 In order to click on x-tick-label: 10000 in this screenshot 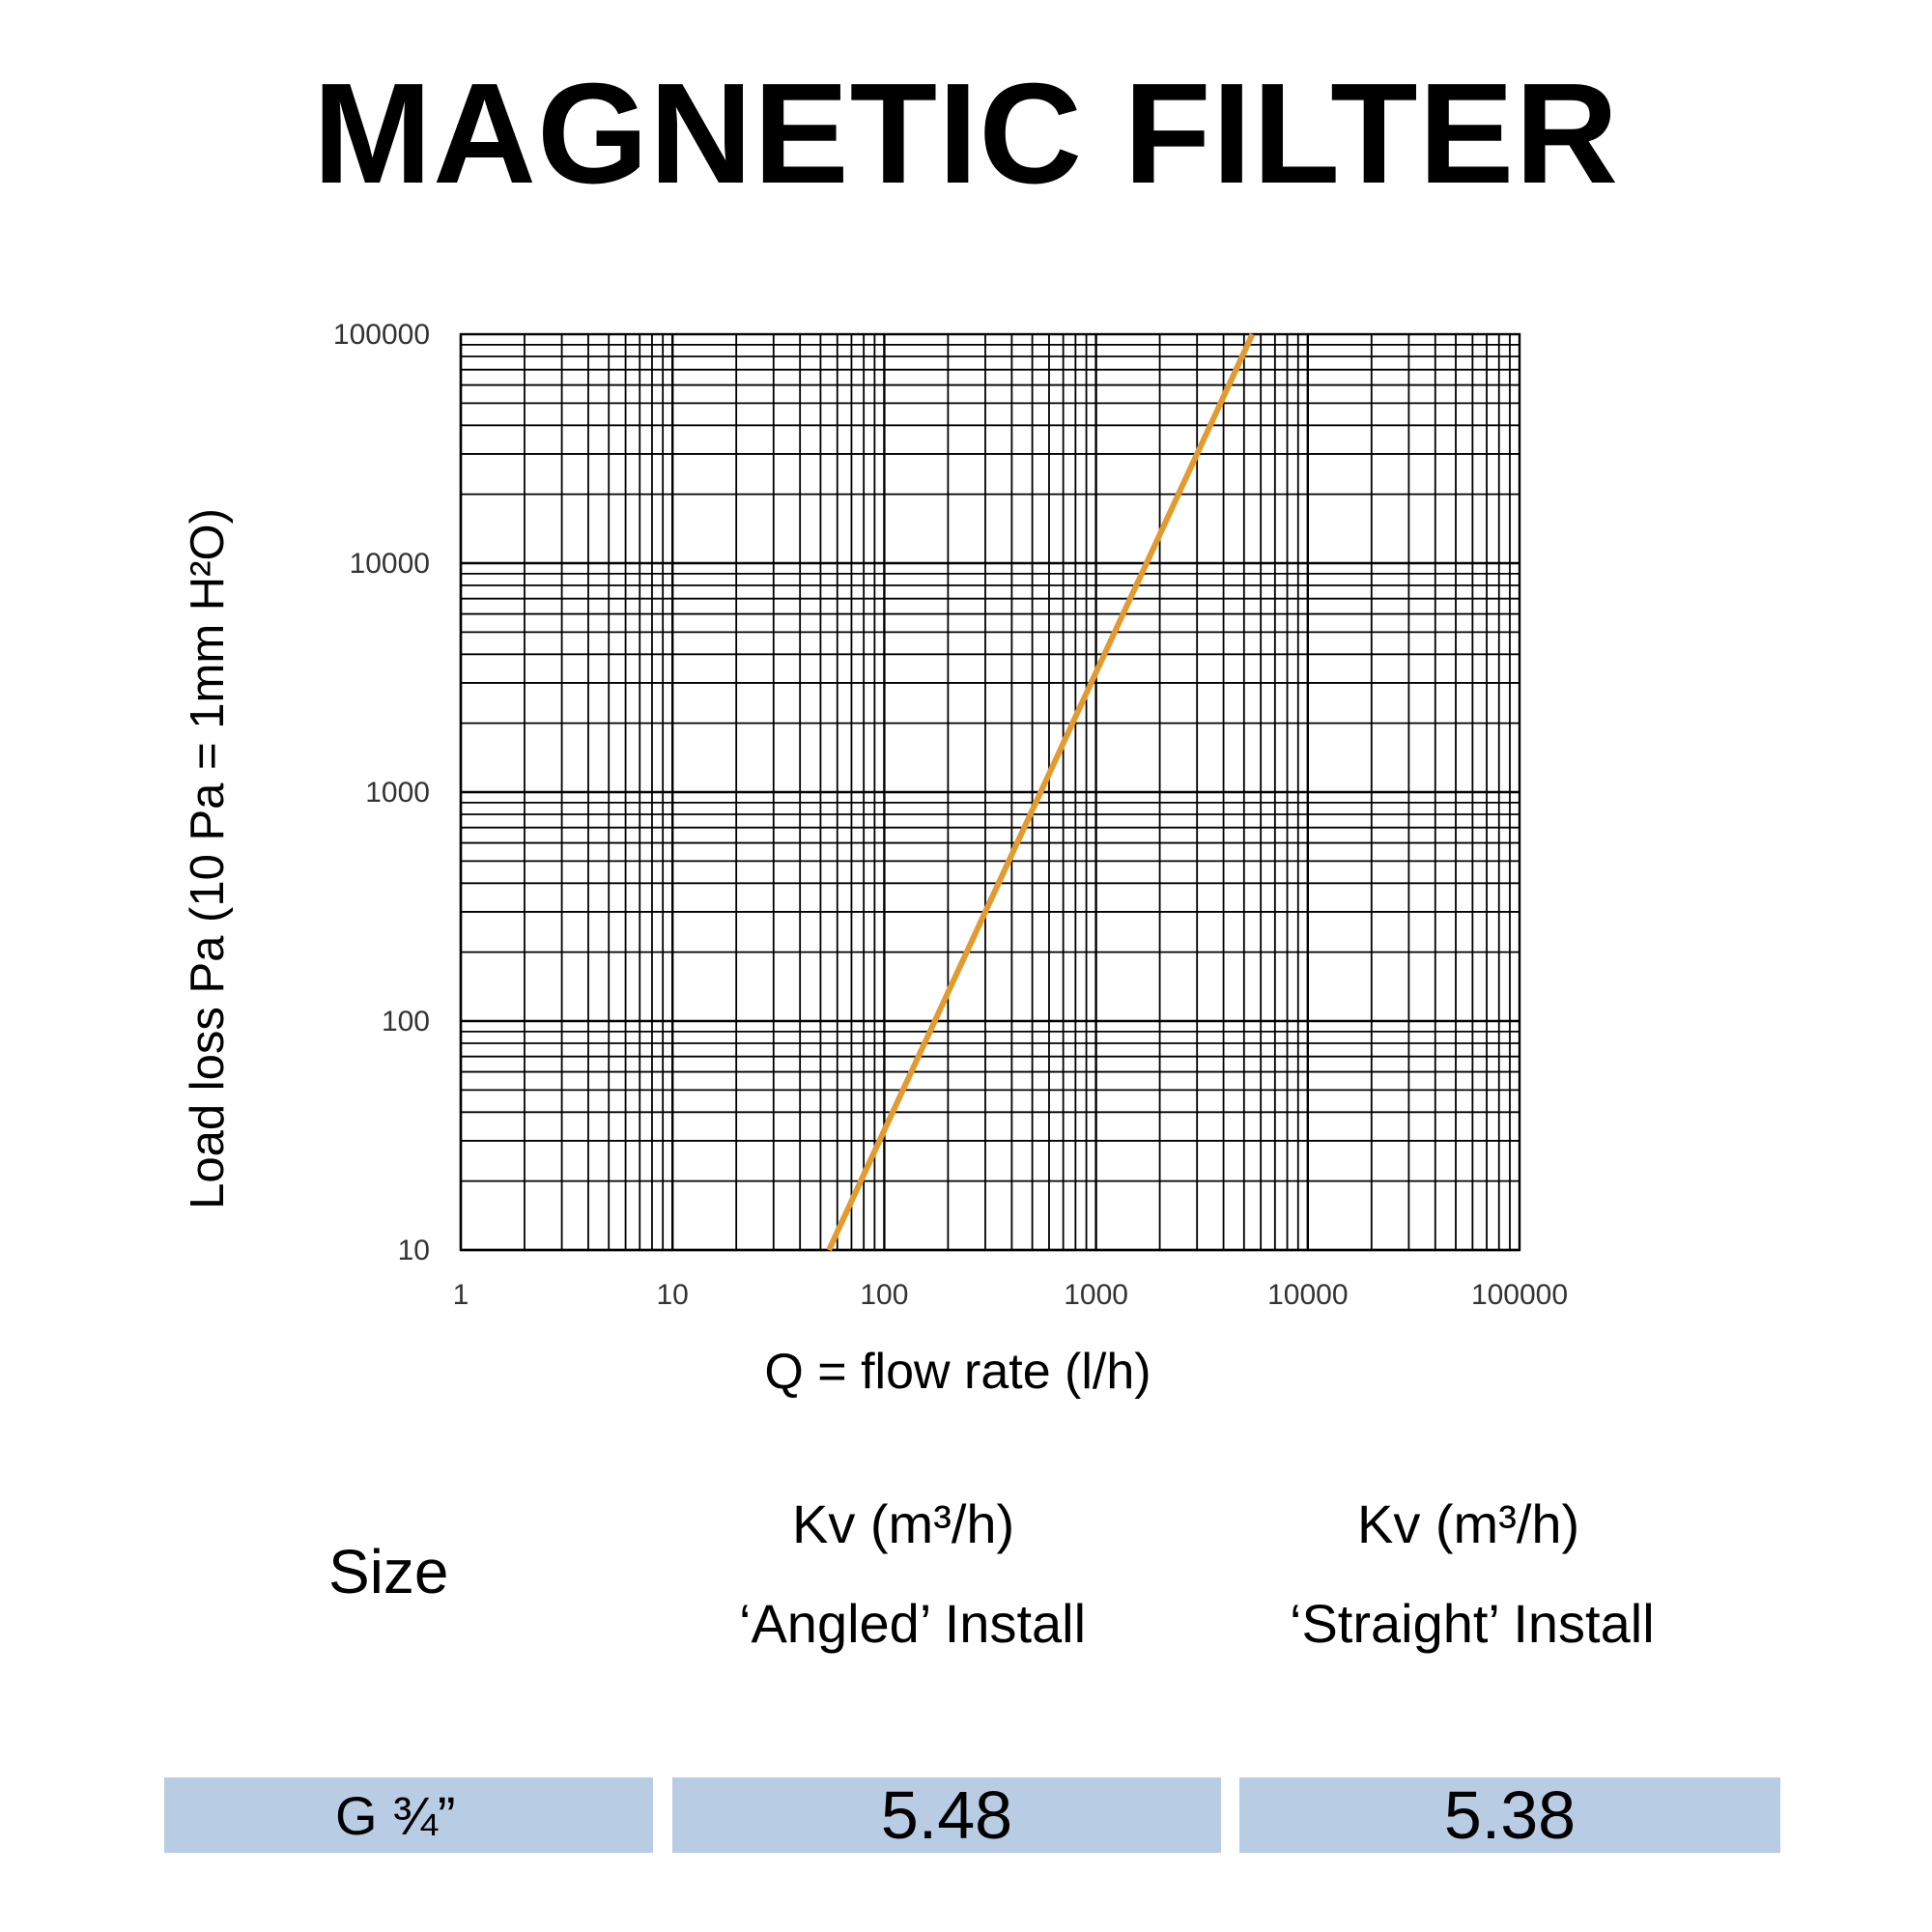, I will do `click(1307, 1295)`.